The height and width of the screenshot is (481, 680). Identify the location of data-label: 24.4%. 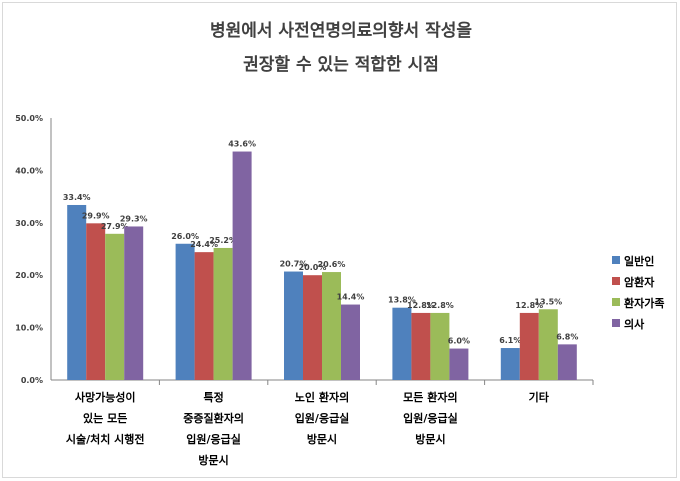
(204, 244).